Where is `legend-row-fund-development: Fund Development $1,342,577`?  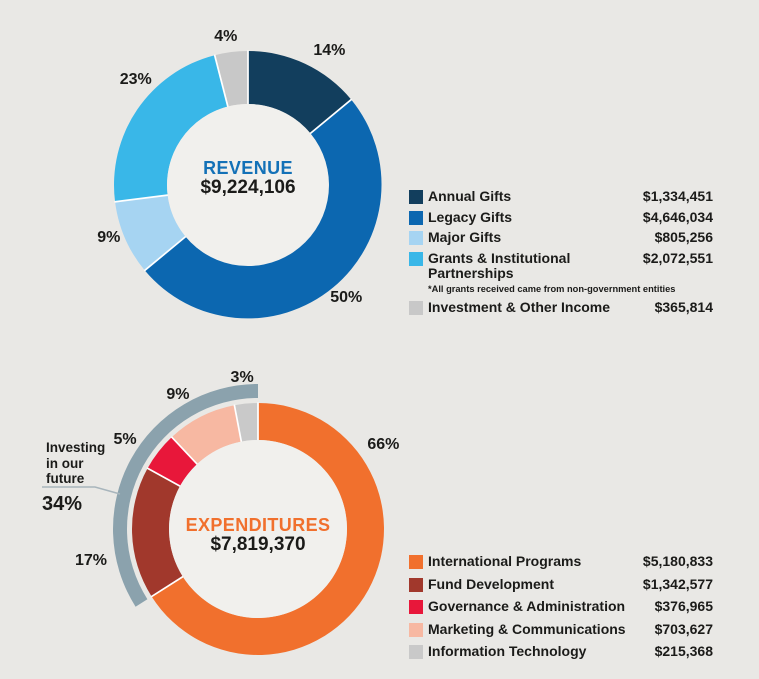
legend-row-fund-development: Fund Development $1,342,577 is located at coordinates (561, 584).